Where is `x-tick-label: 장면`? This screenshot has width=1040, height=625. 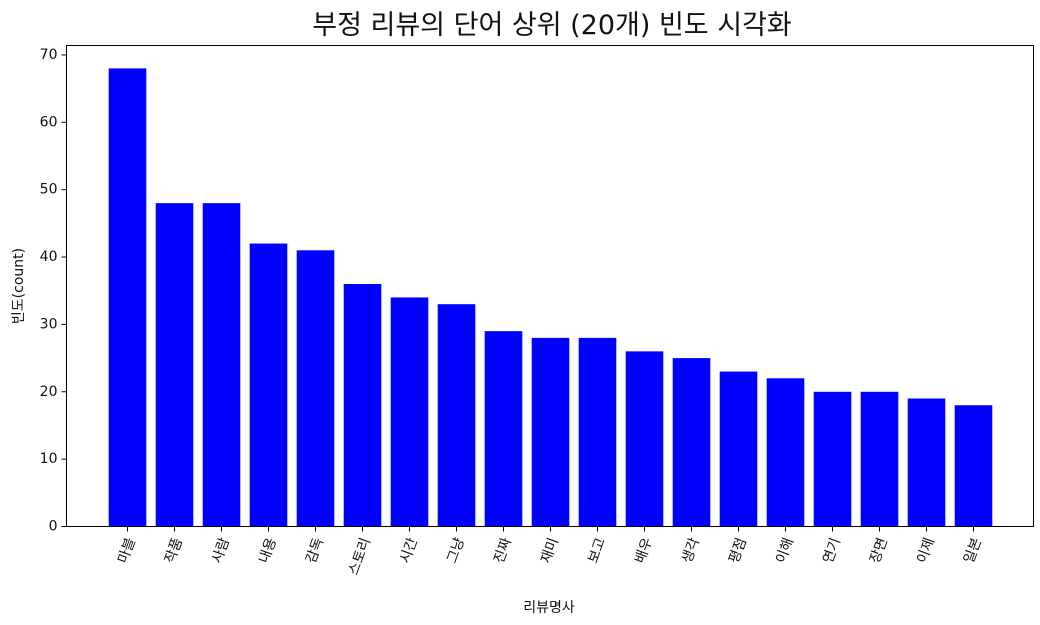
x-tick-label: 장면 is located at coordinates (879, 551).